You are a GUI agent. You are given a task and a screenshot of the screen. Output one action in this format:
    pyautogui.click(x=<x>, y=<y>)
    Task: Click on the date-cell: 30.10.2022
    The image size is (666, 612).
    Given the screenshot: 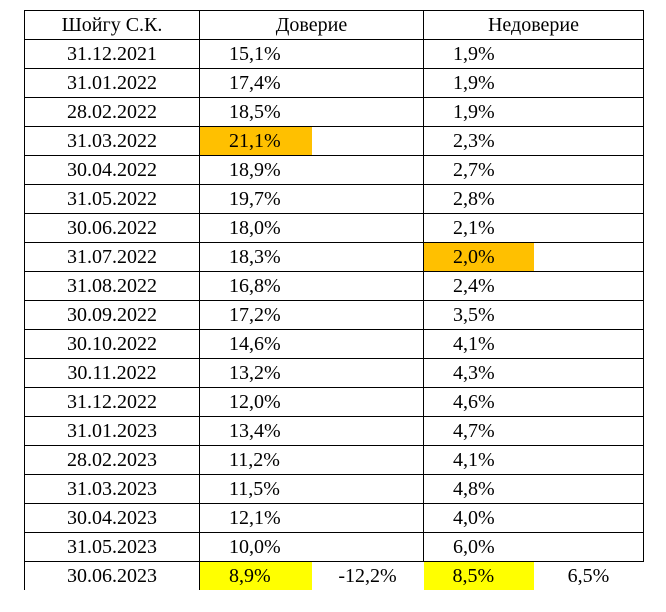 What is the action you would take?
    pyautogui.click(x=112, y=344)
    